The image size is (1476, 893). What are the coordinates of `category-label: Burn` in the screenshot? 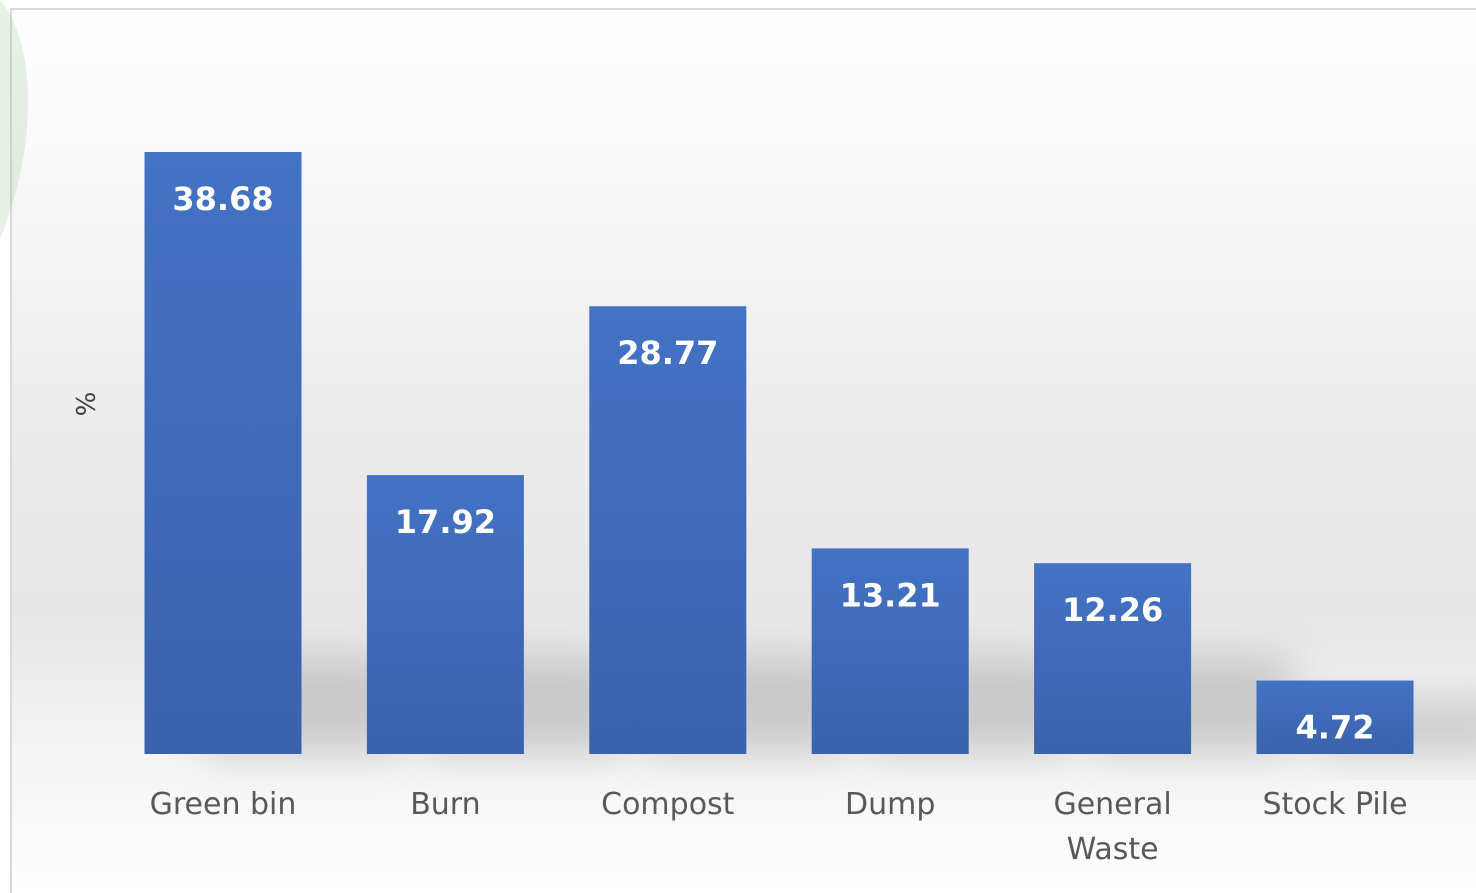 It's located at (445, 804).